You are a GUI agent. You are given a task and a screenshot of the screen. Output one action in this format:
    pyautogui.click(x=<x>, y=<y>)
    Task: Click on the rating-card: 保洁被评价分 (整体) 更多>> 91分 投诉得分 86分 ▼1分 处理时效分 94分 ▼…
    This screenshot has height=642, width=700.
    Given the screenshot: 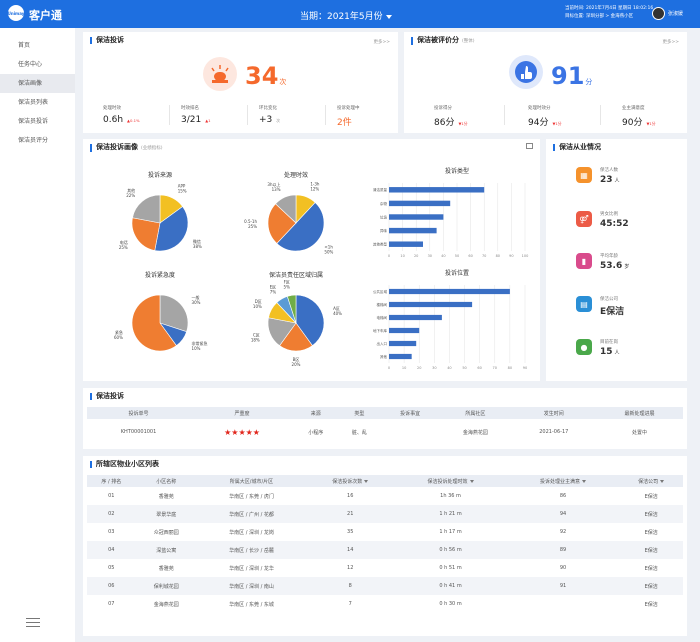 What is the action you would take?
    pyautogui.click(x=545, y=82)
    